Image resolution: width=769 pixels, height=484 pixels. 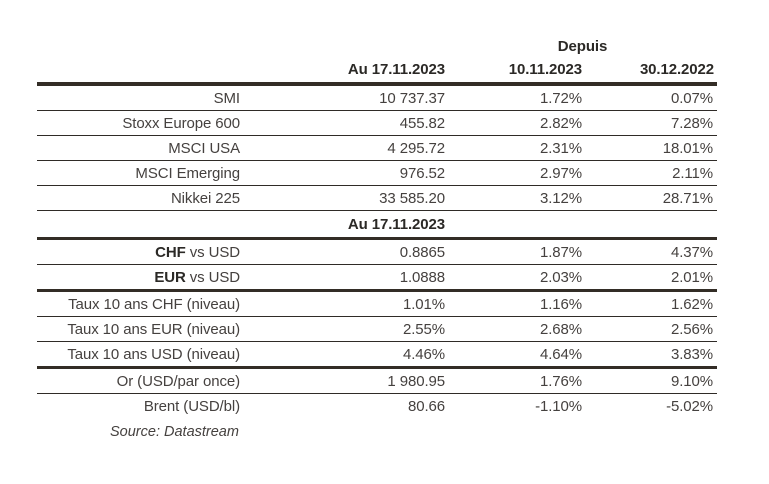 I want to click on row-value-level: 4.46%, so click(x=345, y=355).